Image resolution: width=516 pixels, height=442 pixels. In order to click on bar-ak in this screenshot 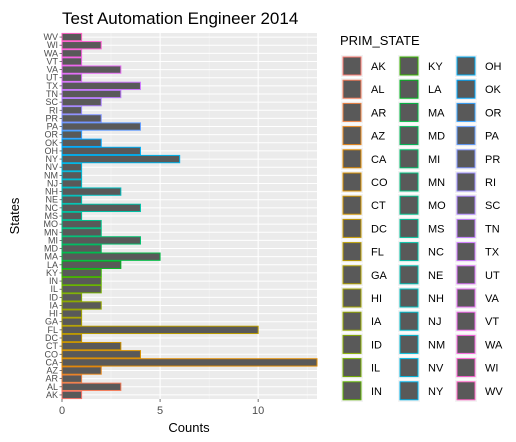, I will do `click(72, 395)`.